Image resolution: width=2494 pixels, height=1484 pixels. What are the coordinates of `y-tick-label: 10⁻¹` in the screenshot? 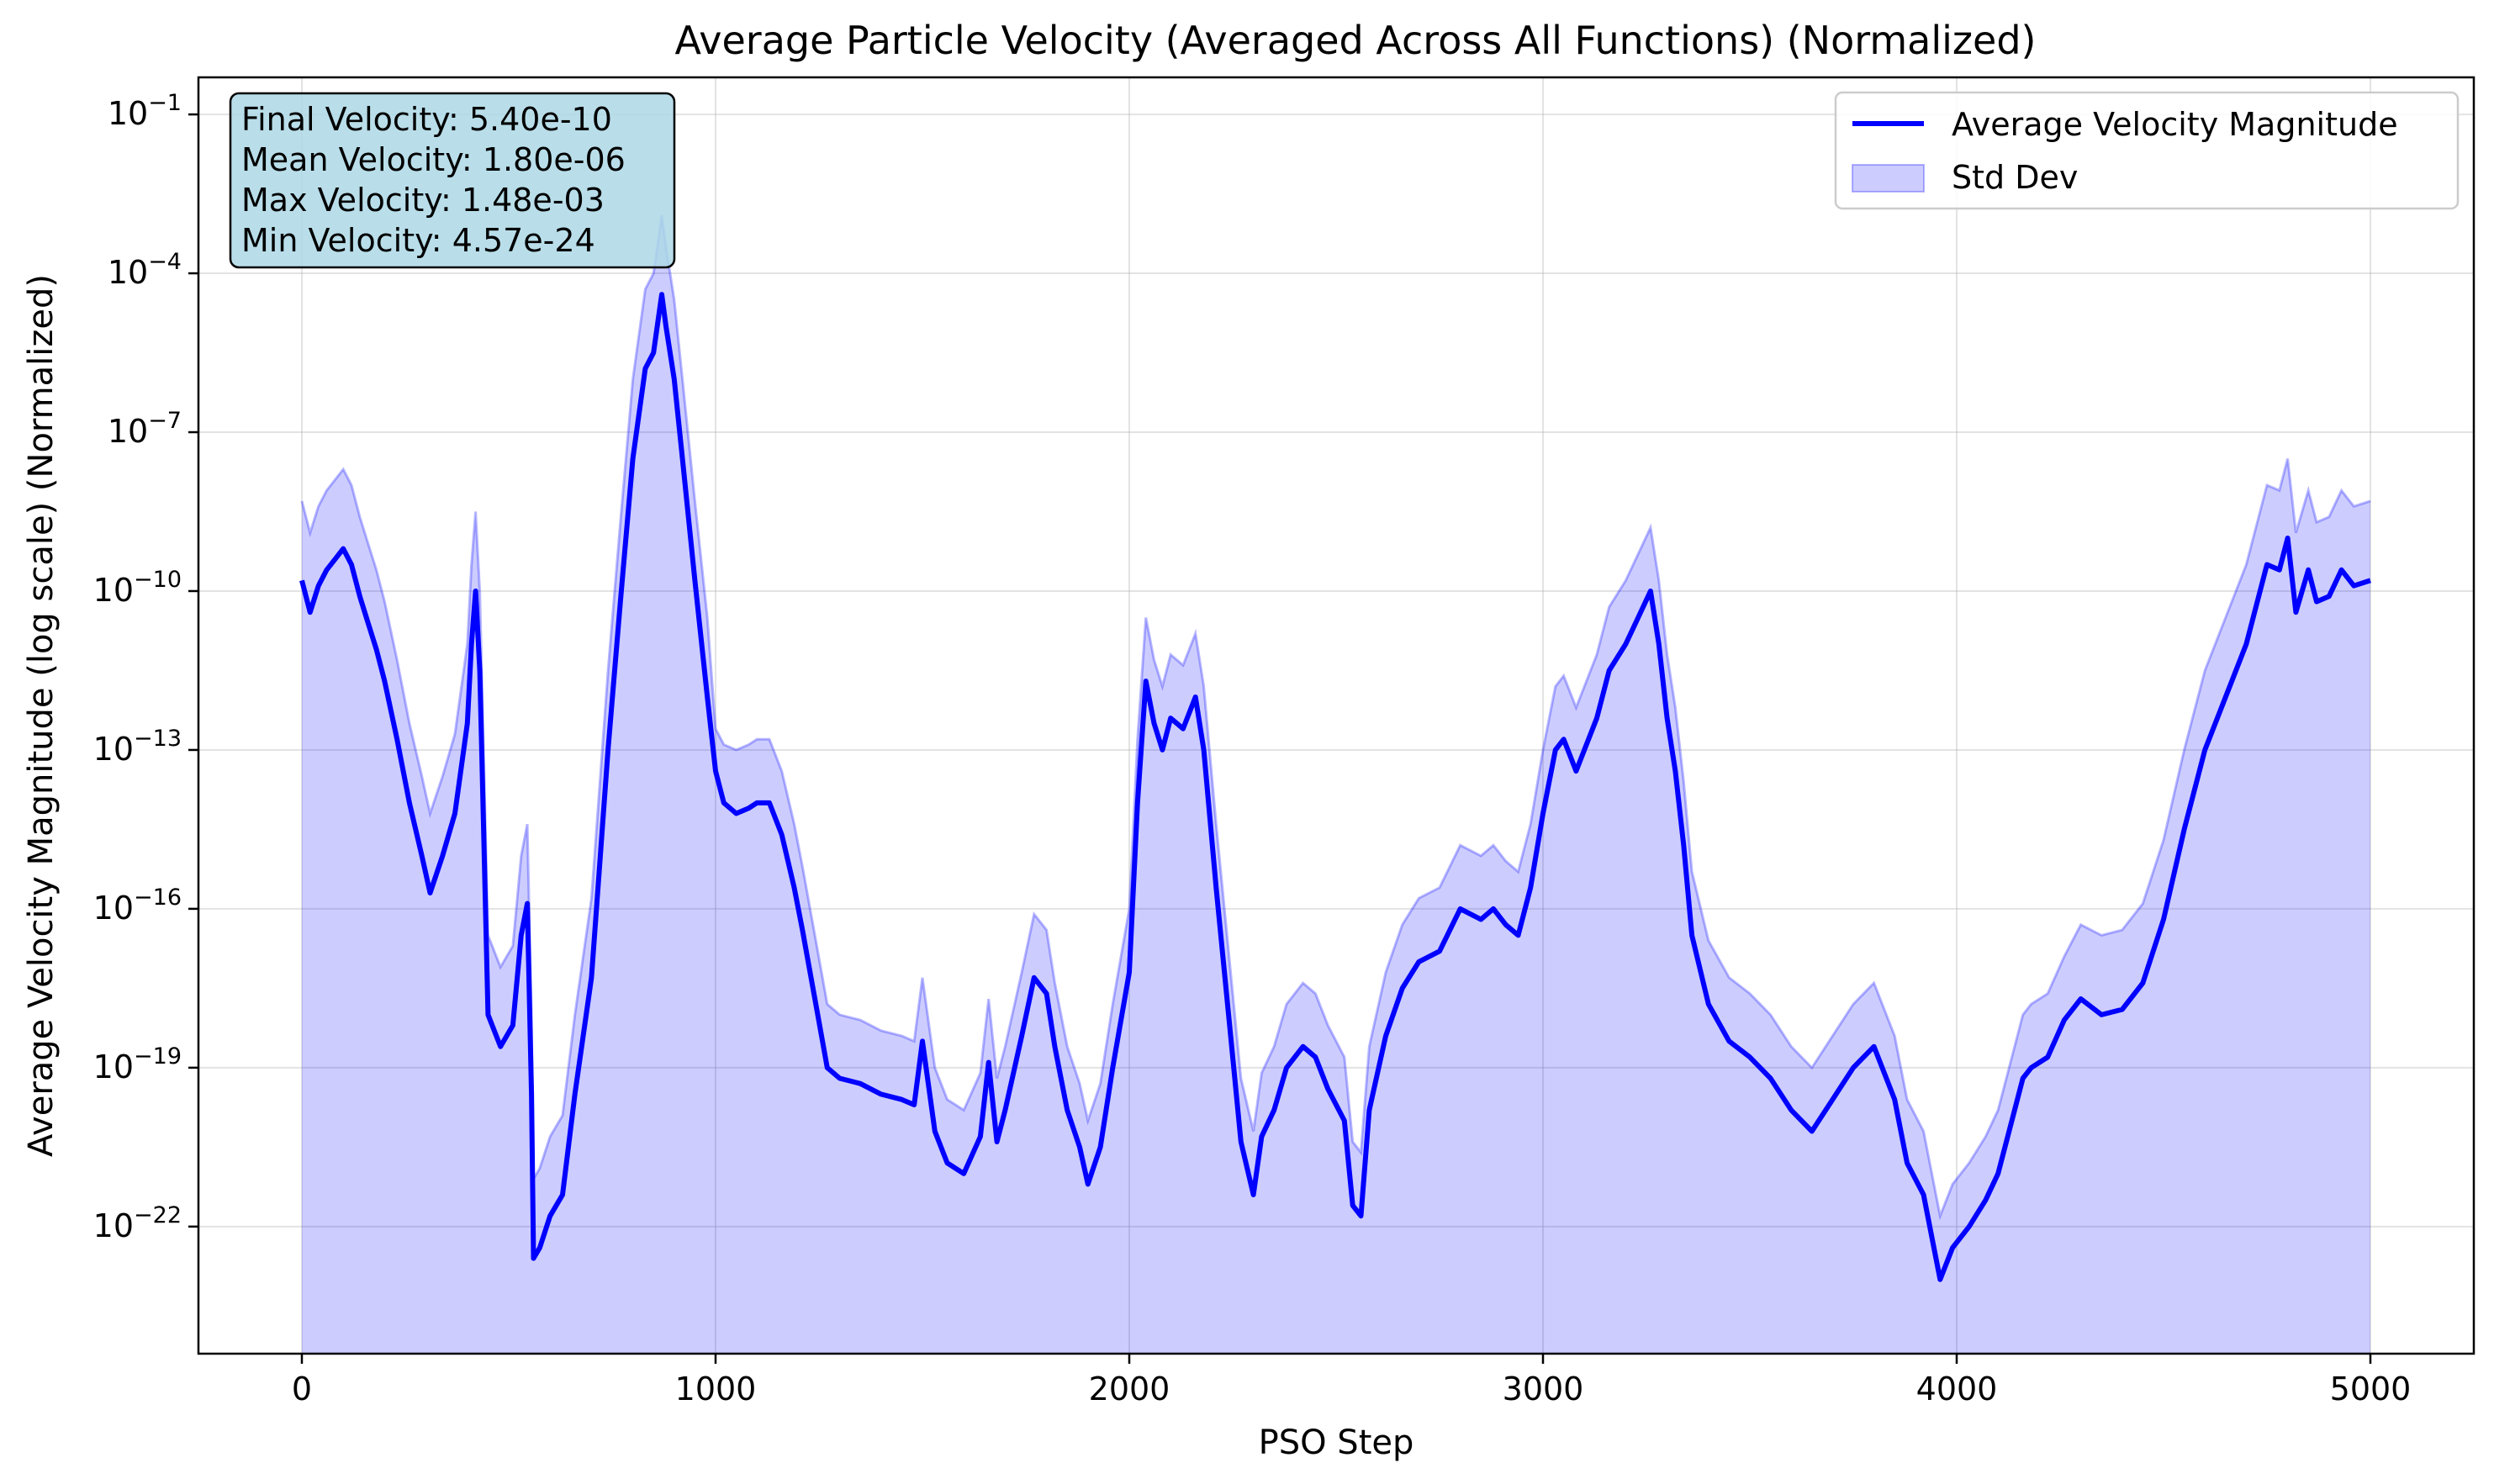 It's located at (145, 111).